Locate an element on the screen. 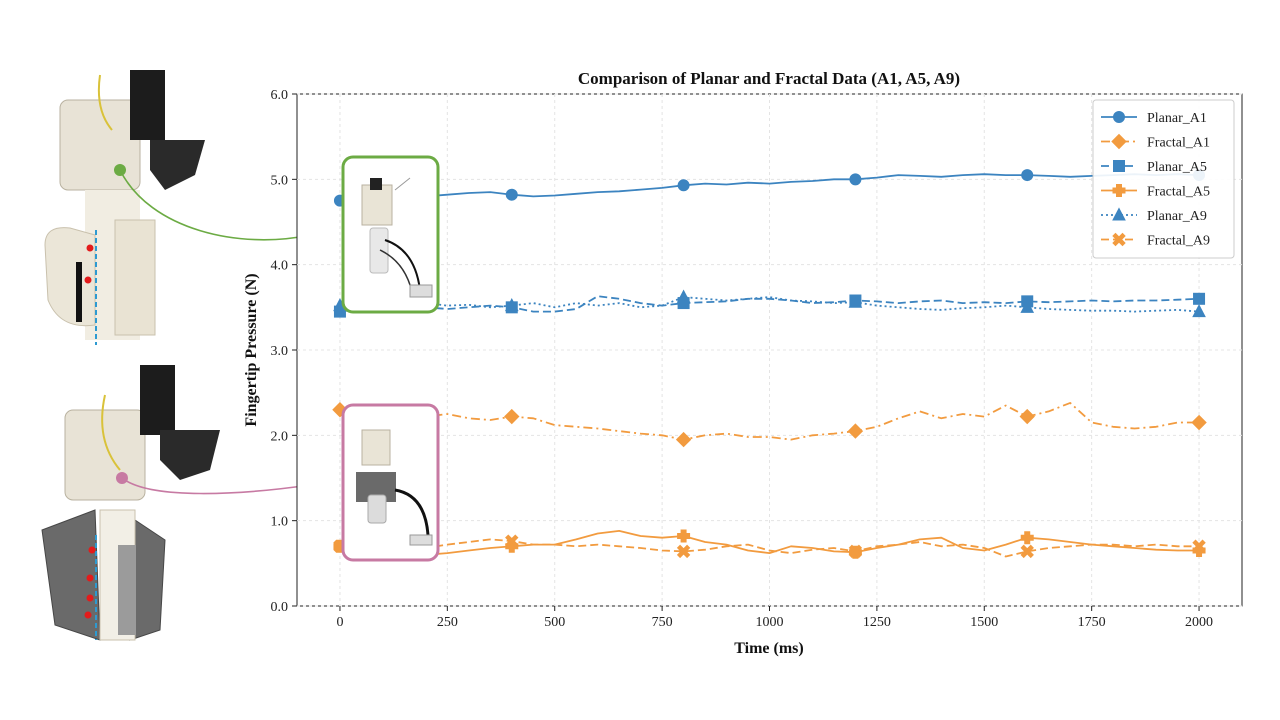 This screenshot has width=1280, height=720. y-axis-ticks: 0.0 1.0 2.0 3.0 4.0 5.0 6.0 is located at coordinates (284, 351).